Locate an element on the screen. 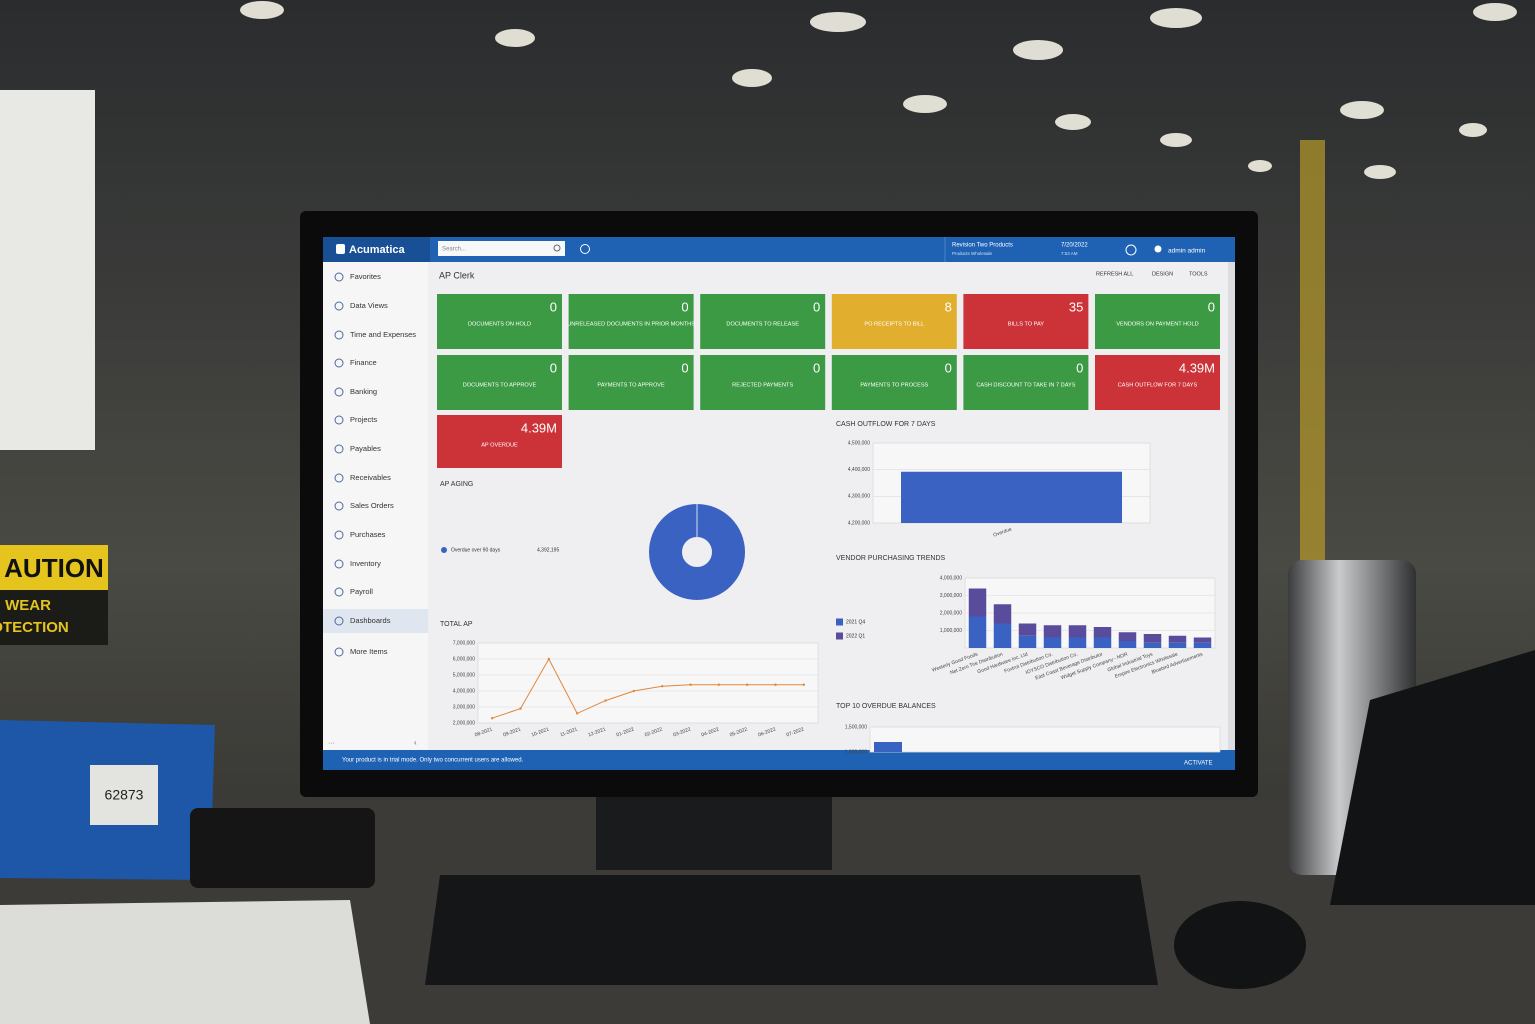  user-icon is located at coordinates (1158, 249).